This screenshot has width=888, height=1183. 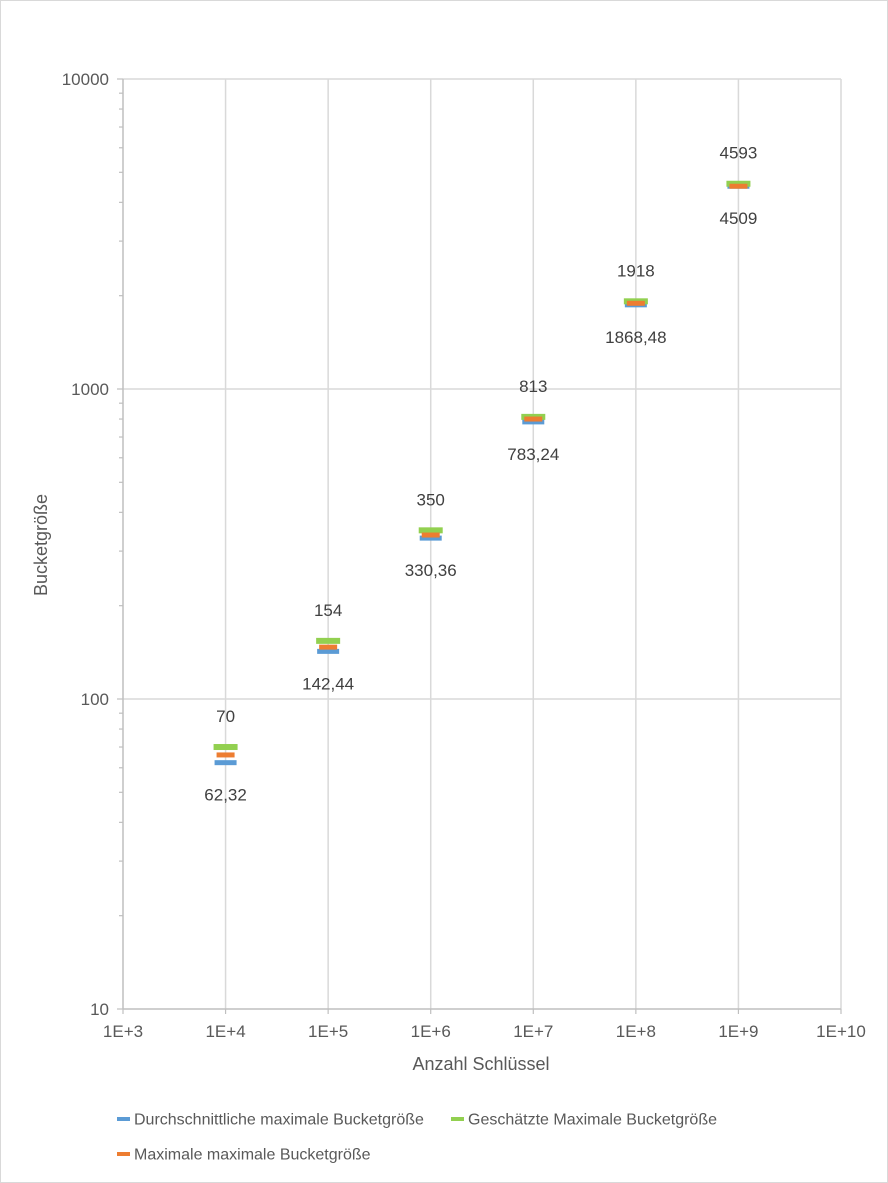 I want to click on data-label: 4509, so click(x=739, y=218).